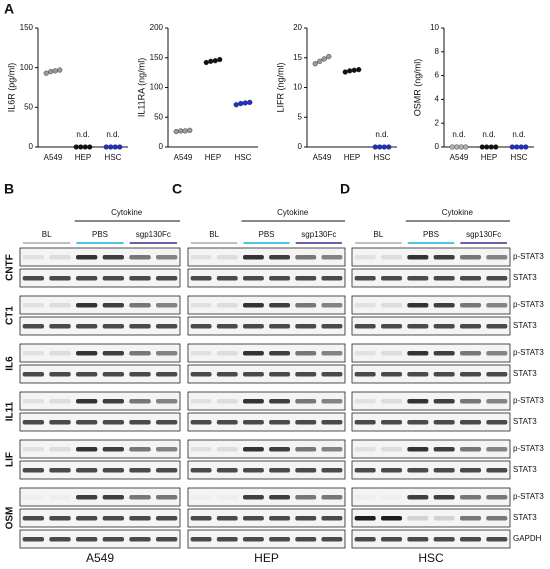 This screenshot has height=569, width=550. What do you see at coordinates (437, 51) in the screenshot?
I see `y-tick-label: 8` at bounding box center [437, 51].